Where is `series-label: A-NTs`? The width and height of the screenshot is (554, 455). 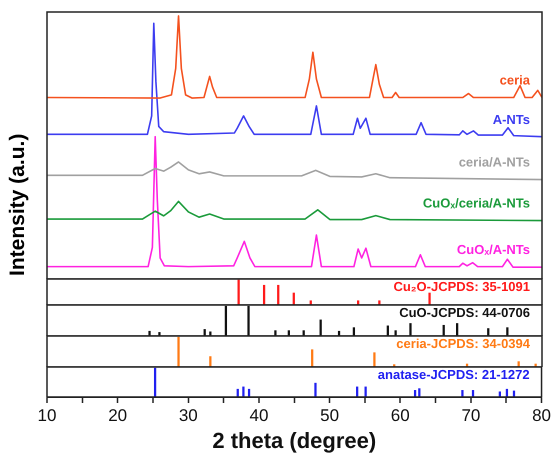 series-label: A-NTs is located at coordinates (511, 119).